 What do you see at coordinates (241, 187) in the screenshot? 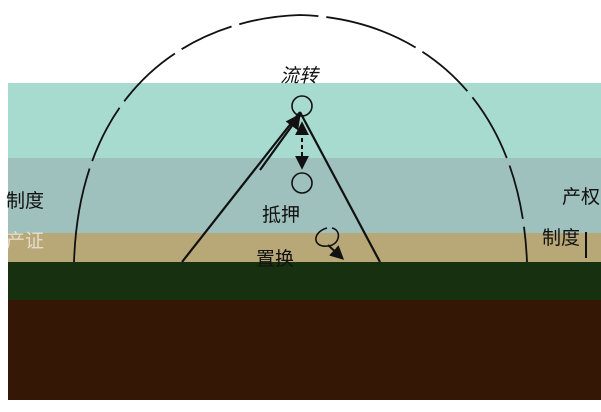
I see `triangle-left-side` at bounding box center [241, 187].